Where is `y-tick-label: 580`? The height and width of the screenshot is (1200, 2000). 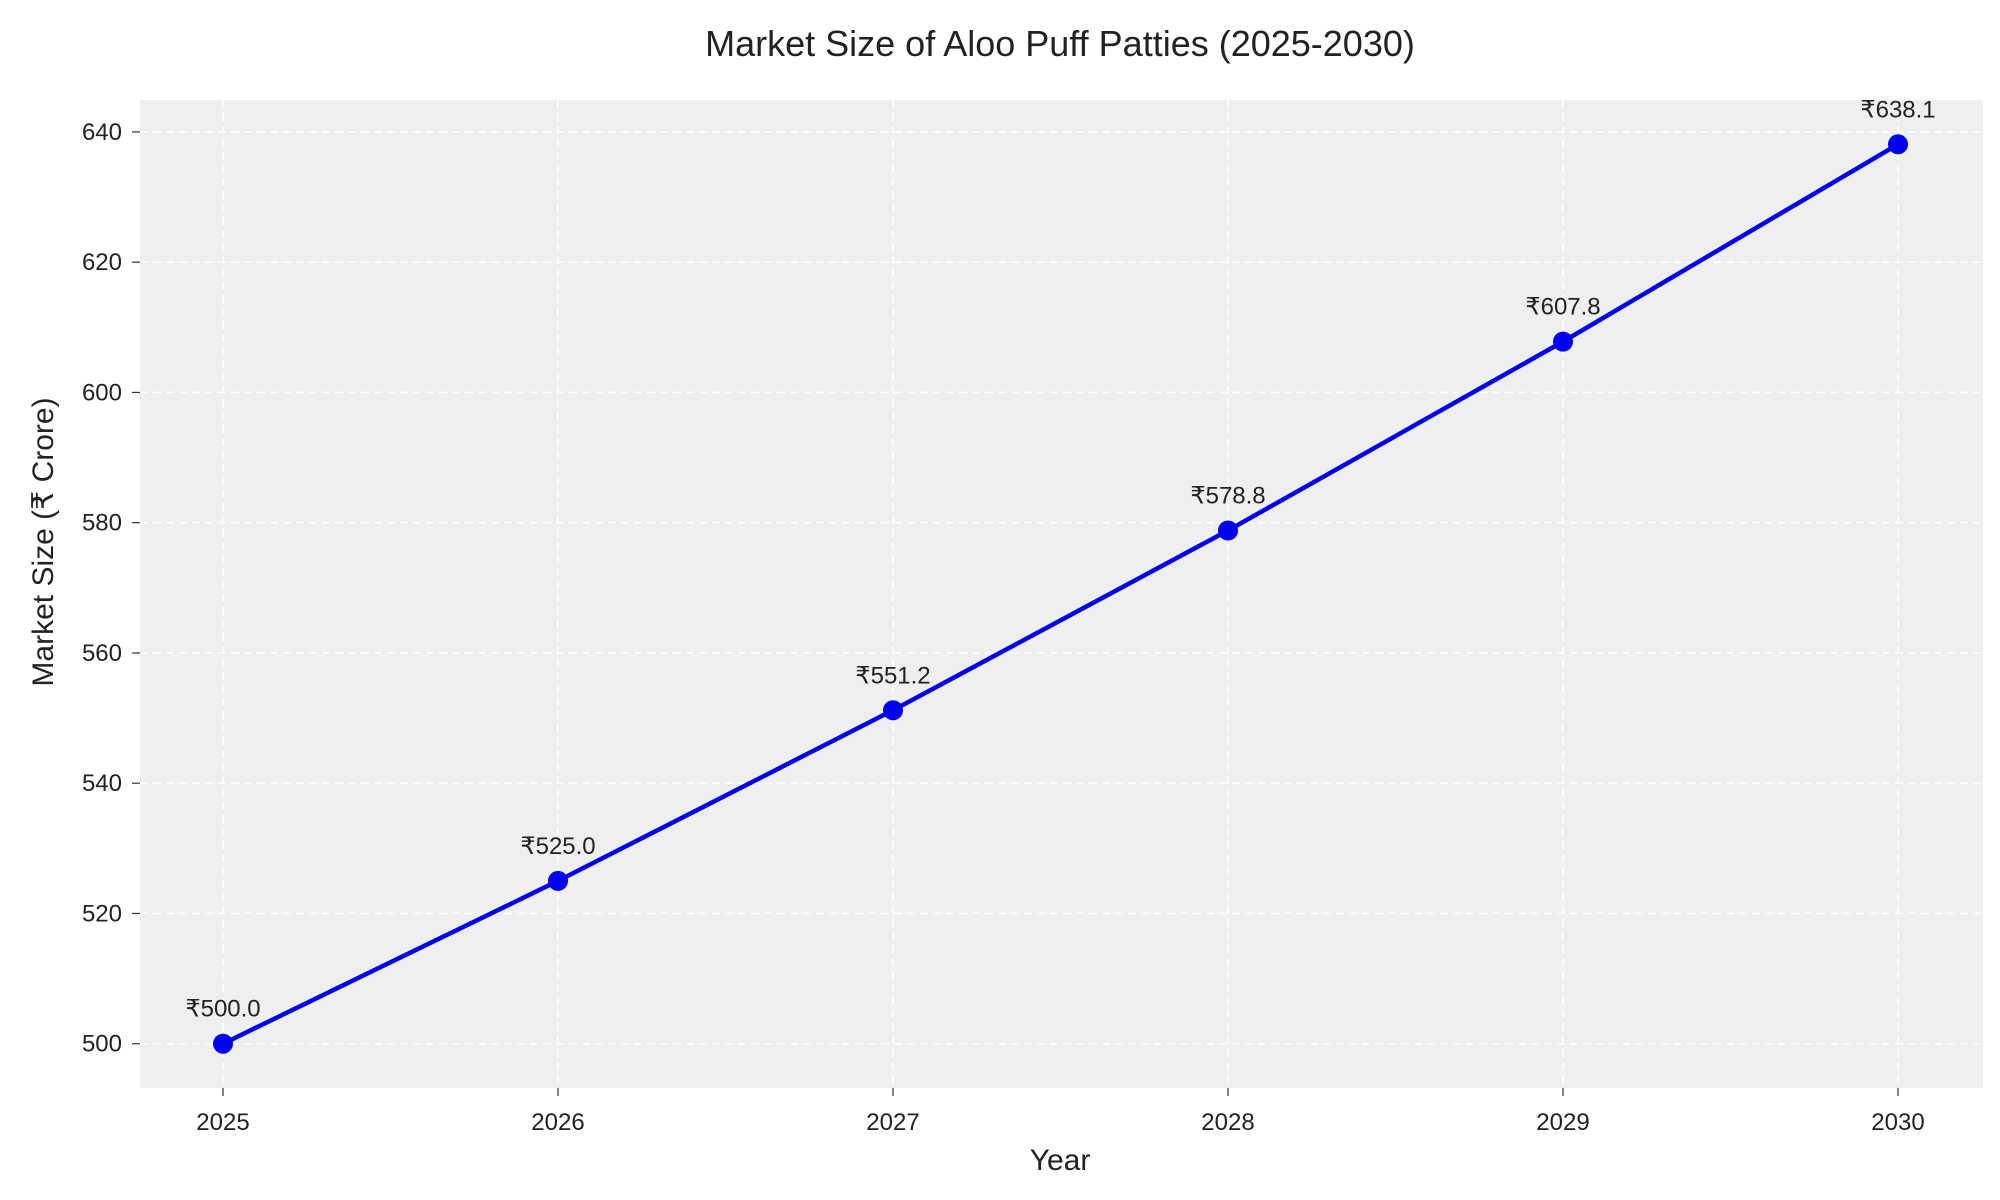
y-tick-label: 580 is located at coordinates (102, 523).